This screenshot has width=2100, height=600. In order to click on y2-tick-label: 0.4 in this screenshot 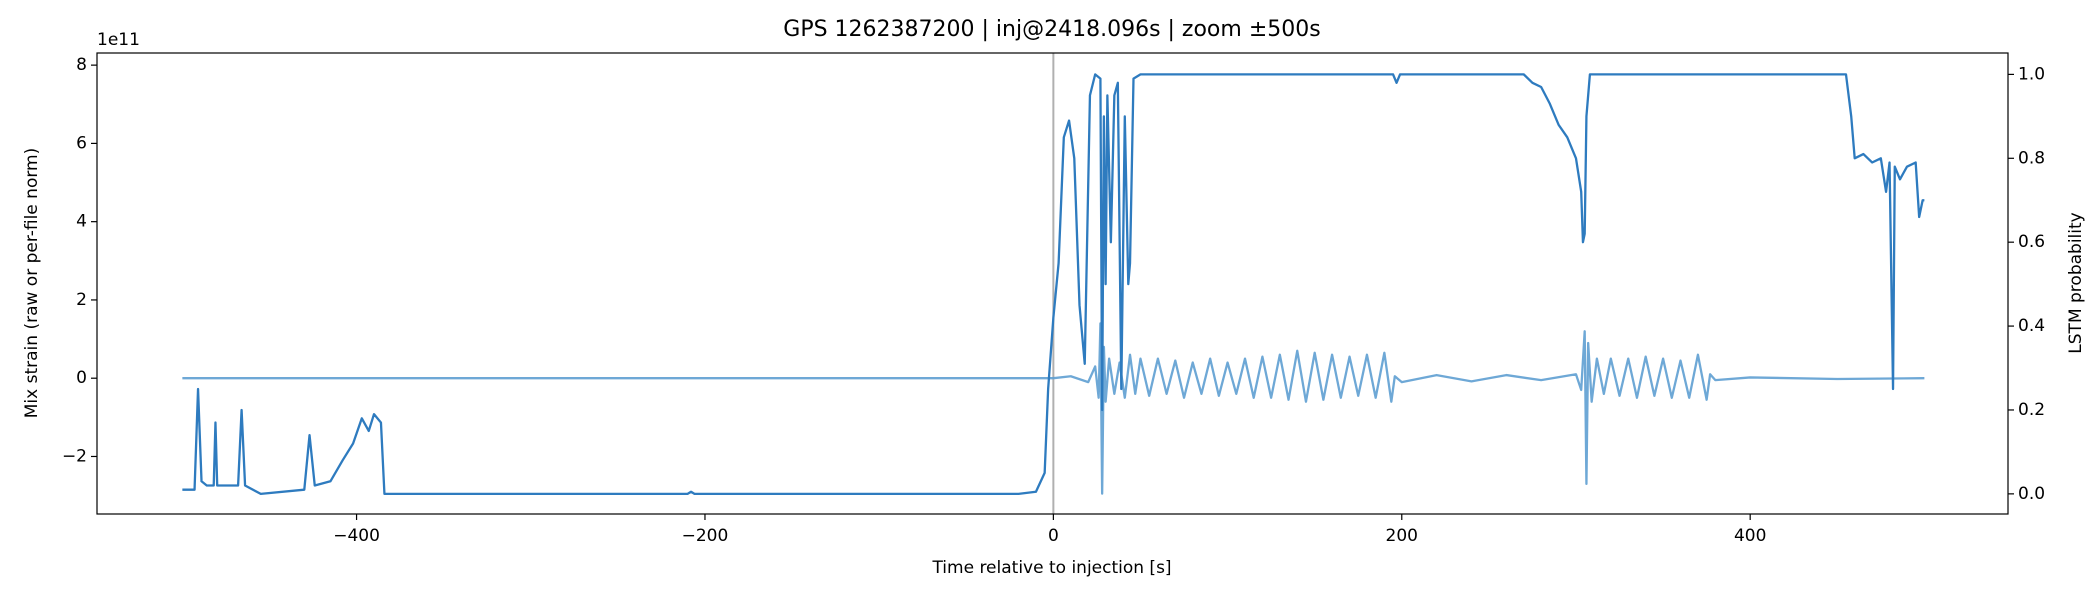, I will do `click(2031, 326)`.